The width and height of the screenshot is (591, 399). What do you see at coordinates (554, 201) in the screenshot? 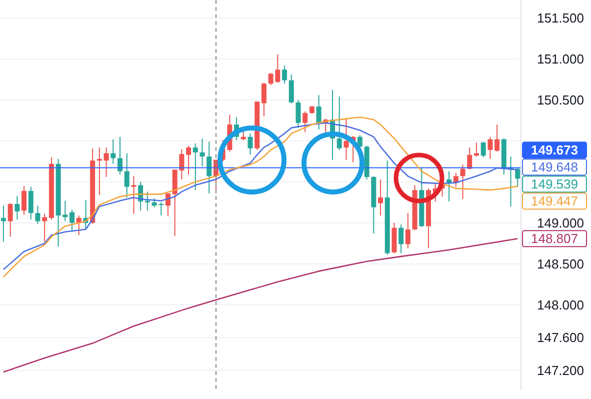
I see `data-label: 149.447` at bounding box center [554, 201].